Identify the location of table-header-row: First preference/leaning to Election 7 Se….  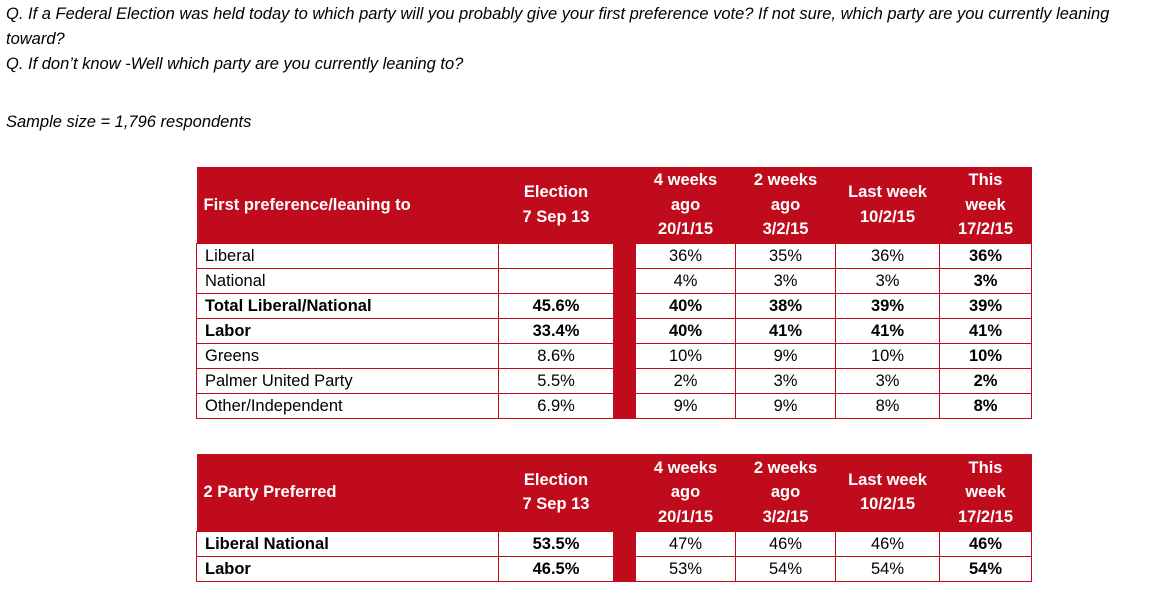
(614, 205).